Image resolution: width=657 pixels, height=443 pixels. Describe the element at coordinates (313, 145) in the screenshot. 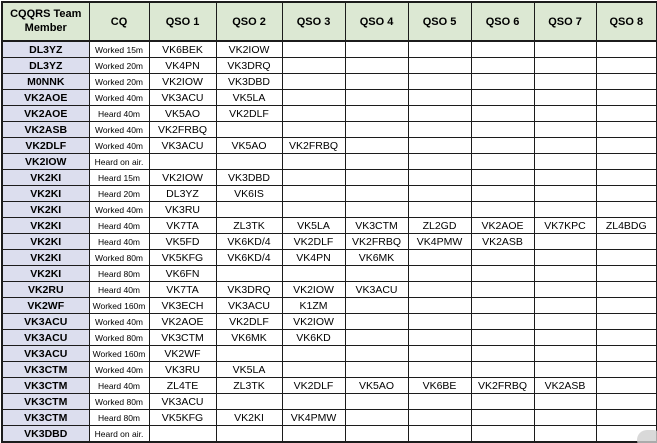

I see `qso-cell-3: VK2FRBQ` at that location.